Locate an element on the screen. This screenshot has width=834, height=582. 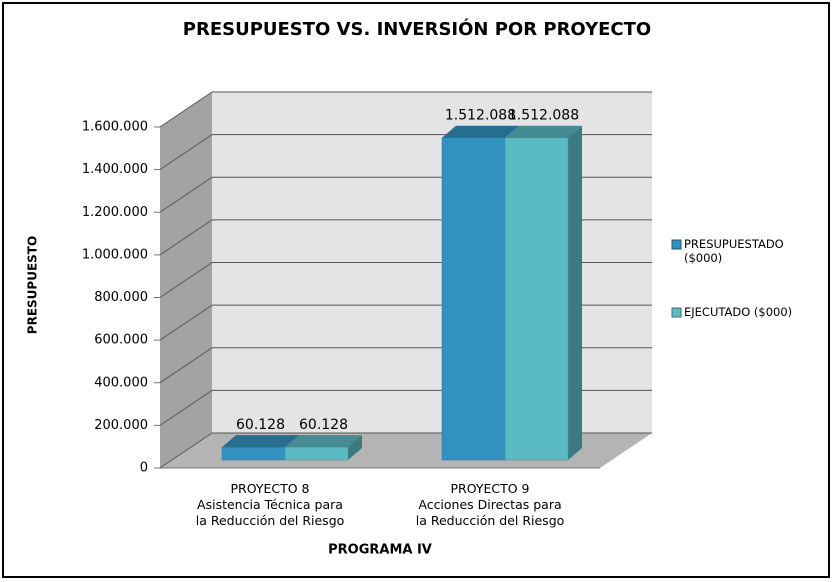
y-tick-label: 1.200.000 is located at coordinates (115, 212).